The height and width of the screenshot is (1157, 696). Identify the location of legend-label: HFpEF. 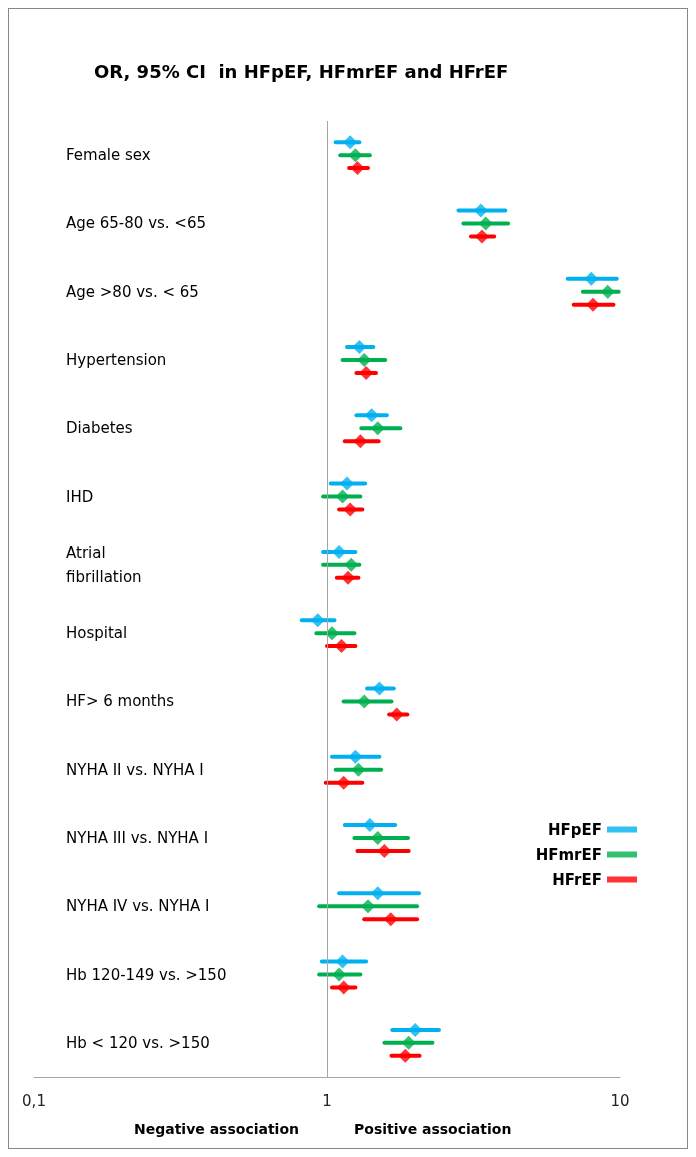
(574, 829).